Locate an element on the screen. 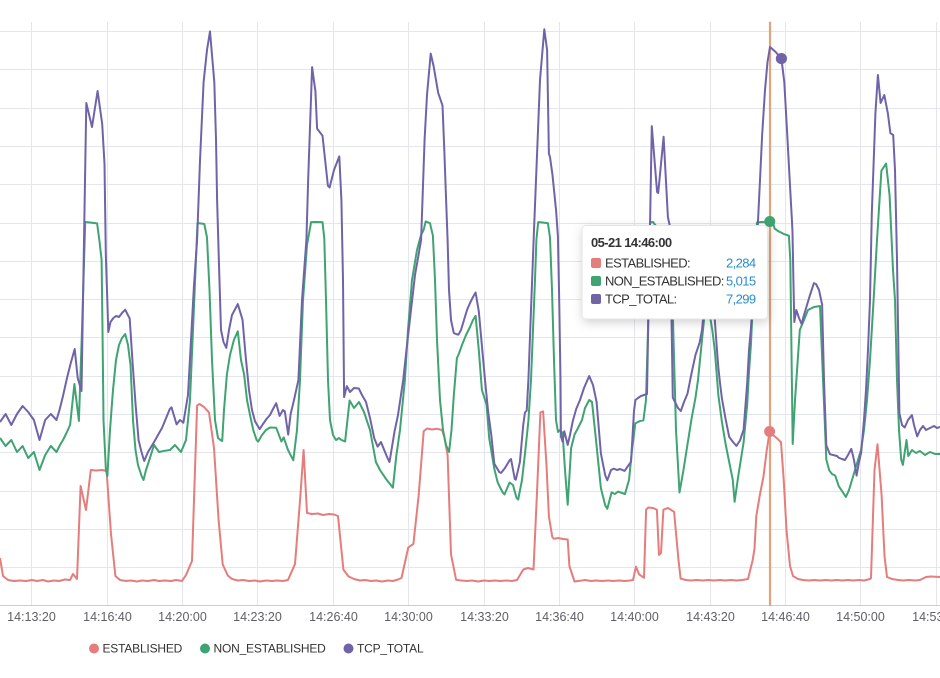 This screenshot has width=940, height=678. svg-text: 2,284 is located at coordinates (741, 263).